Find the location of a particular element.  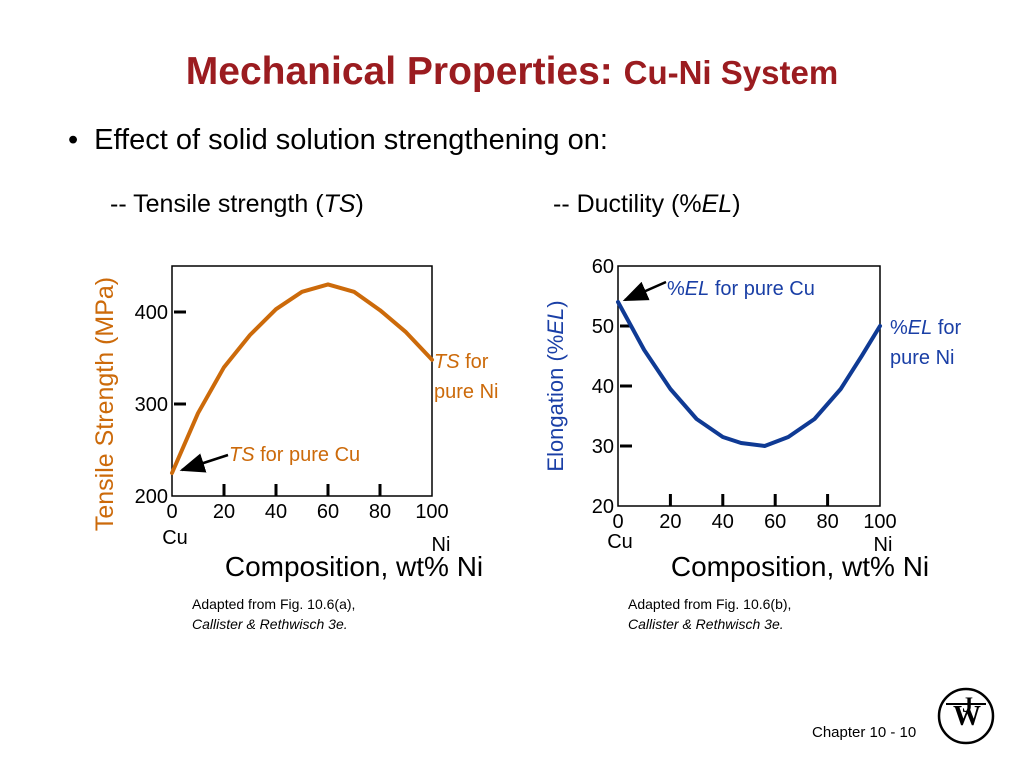

el-ylabel-emph: EL is located at coordinates (555, 321).